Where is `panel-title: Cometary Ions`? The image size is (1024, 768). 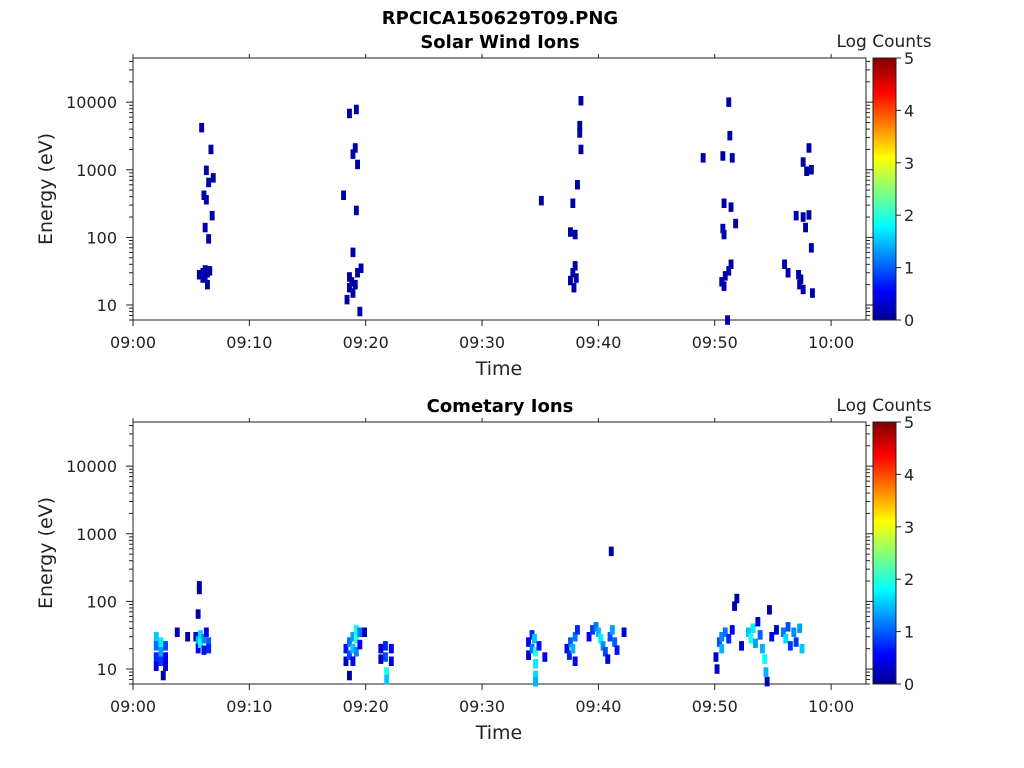
panel-title: Cometary Ions is located at coordinates (500, 406).